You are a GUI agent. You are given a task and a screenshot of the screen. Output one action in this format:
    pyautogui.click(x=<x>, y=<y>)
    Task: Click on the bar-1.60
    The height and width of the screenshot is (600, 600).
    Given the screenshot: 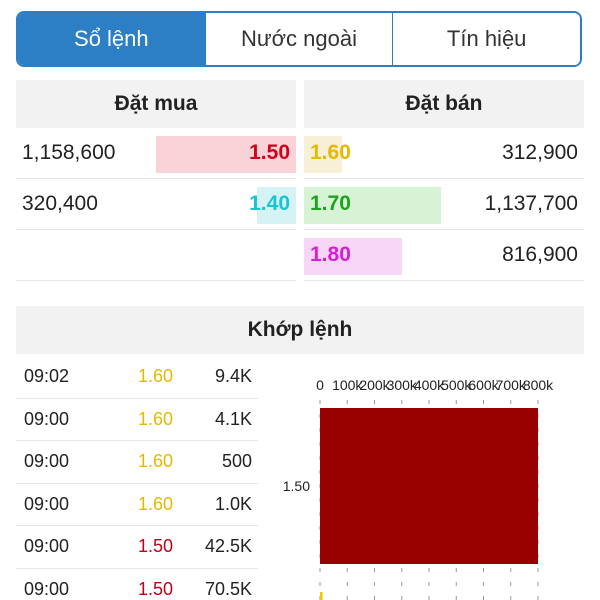 What is the action you would take?
    pyautogui.click(x=321, y=596)
    